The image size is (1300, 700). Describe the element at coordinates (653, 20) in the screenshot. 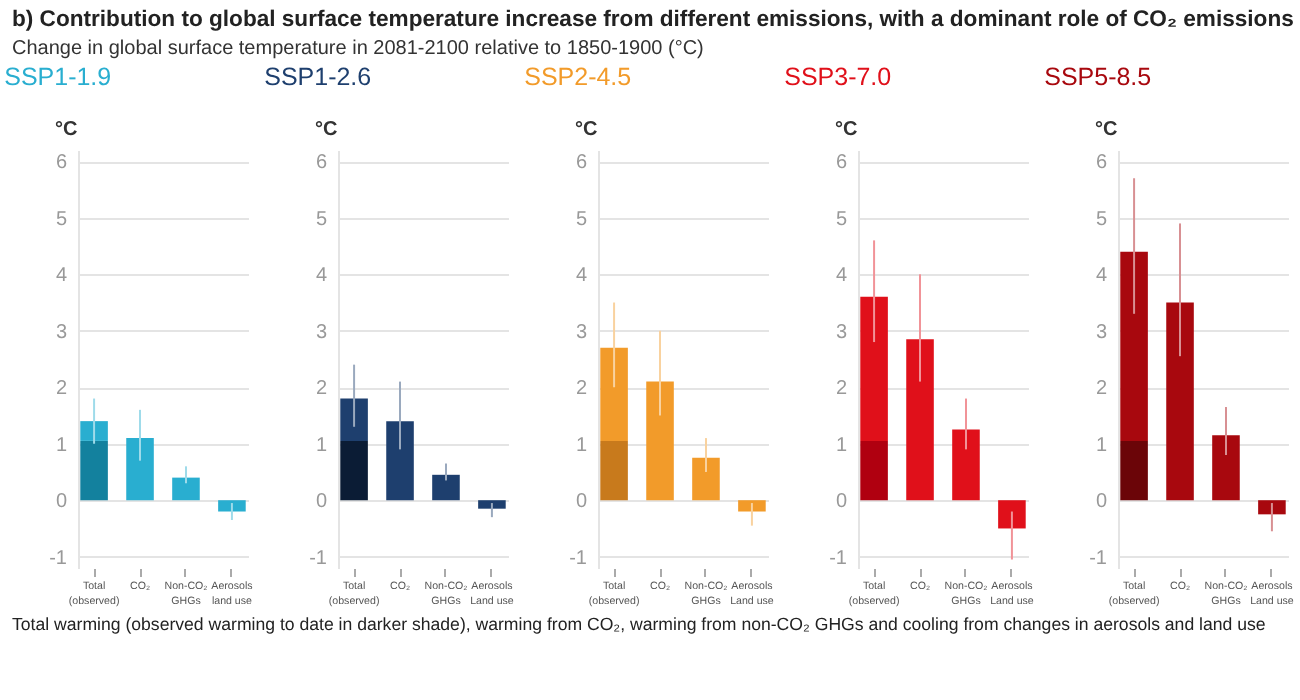

I see `text: b) Contribution to global surface temperature increase from different emissions, with a dominant role of CO₂ emissions` at that location.